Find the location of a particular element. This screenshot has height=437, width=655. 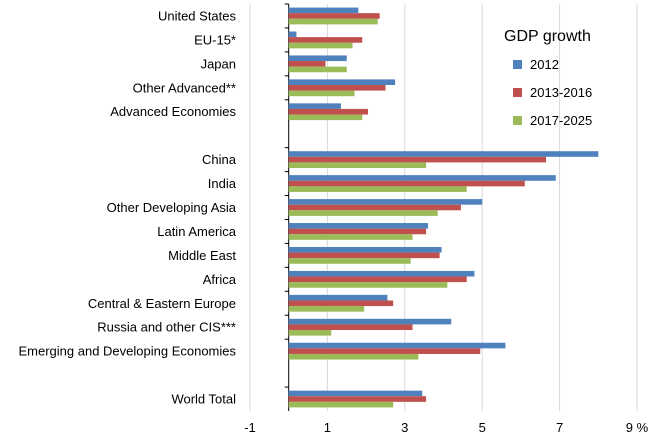

x-tick-label: -1 is located at coordinates (250, 427).